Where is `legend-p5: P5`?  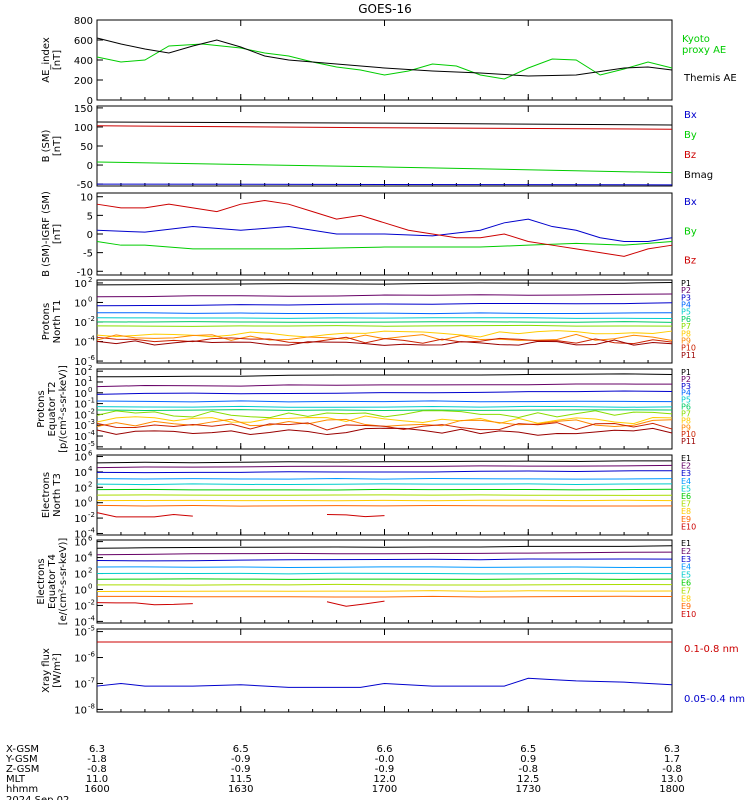
legend-p5: P5 is located at coordinates (686, 312).